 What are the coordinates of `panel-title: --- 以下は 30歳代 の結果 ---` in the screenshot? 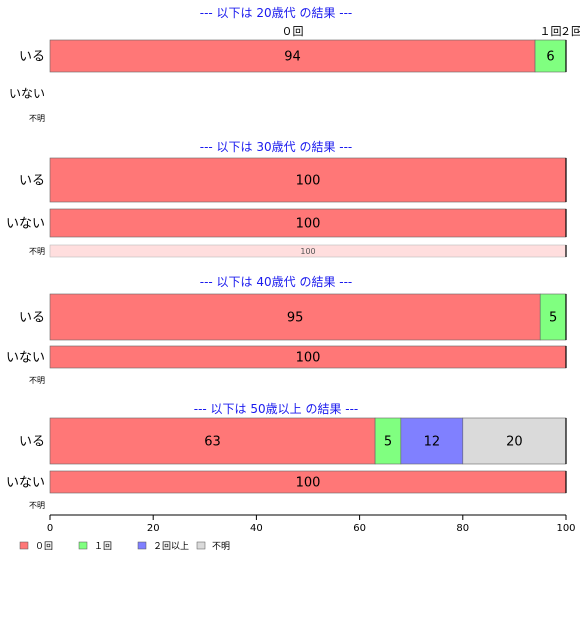 It's located at (276, 147).